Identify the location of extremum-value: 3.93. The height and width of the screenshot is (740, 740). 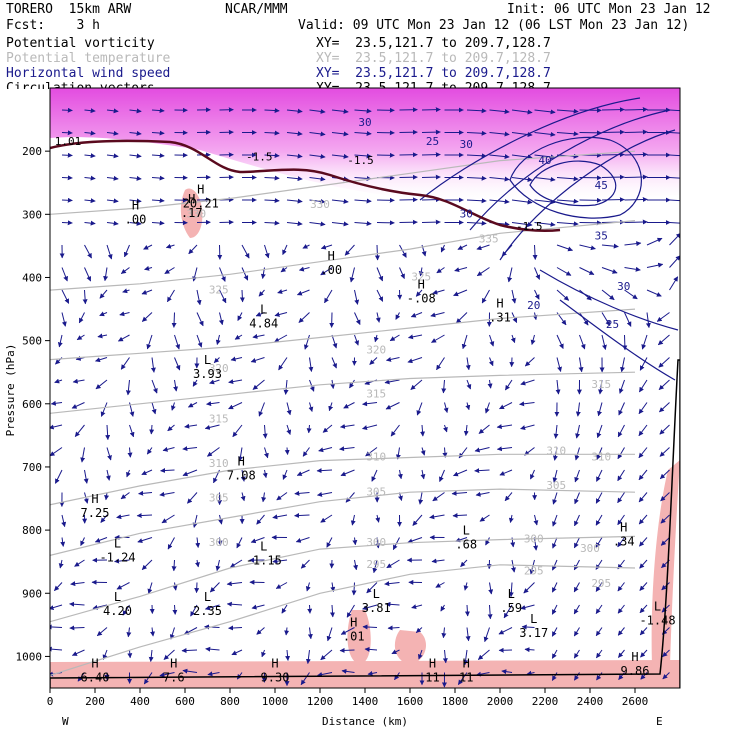
(207, 374).